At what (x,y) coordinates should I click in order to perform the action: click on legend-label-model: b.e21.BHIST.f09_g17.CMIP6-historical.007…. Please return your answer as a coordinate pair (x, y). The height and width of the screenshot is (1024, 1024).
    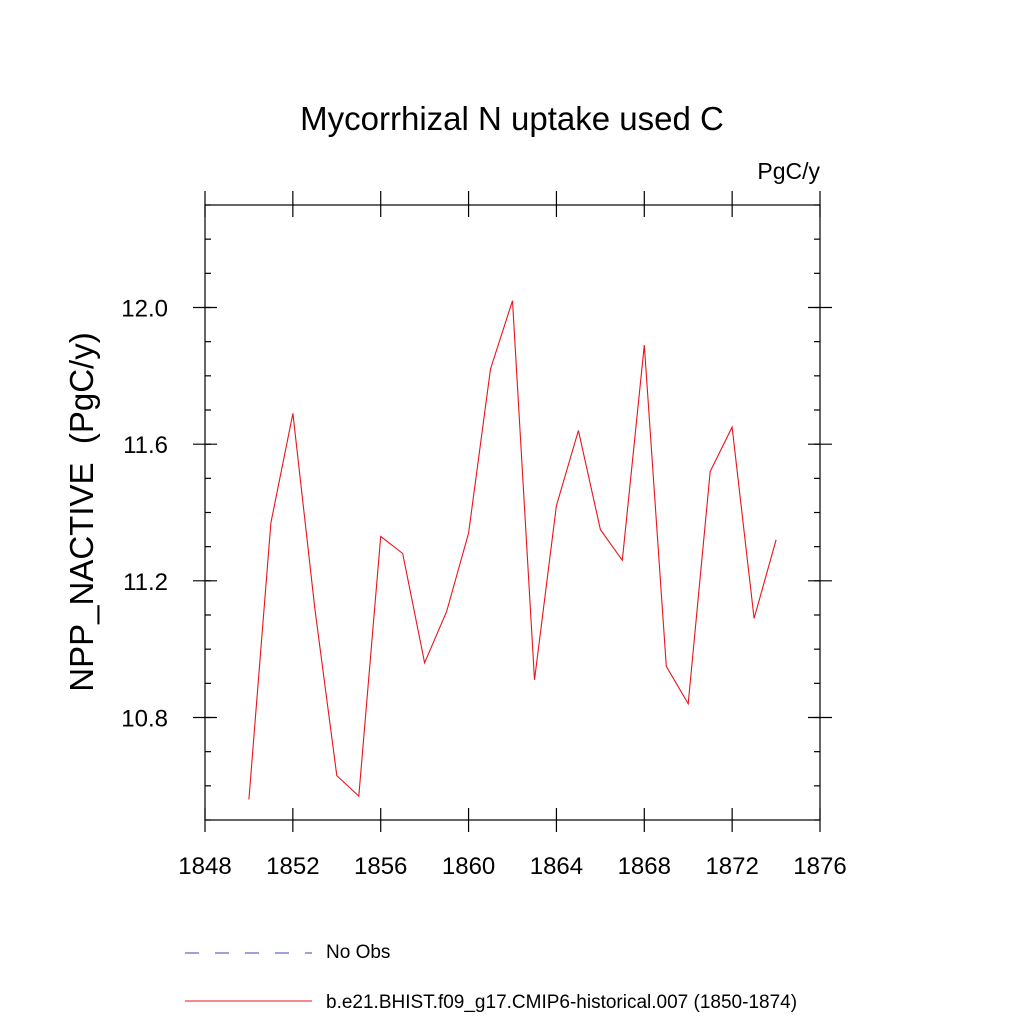
    Looking at the image, I should click on (562, 1002).